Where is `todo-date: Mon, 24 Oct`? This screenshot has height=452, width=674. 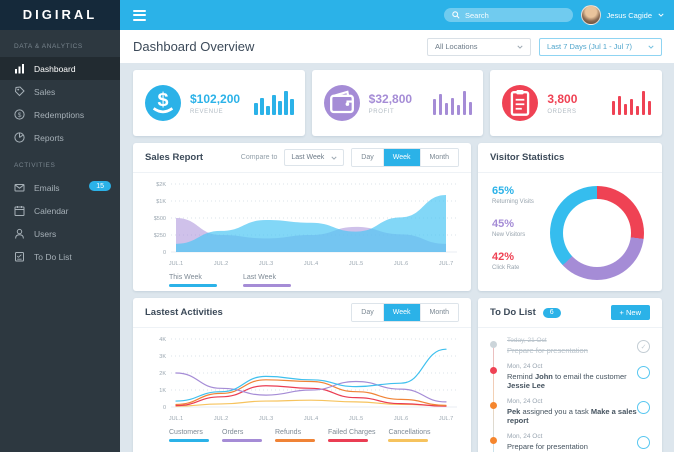 todo-date: Mon, 24 Oct is located at coordinates (525, 436).